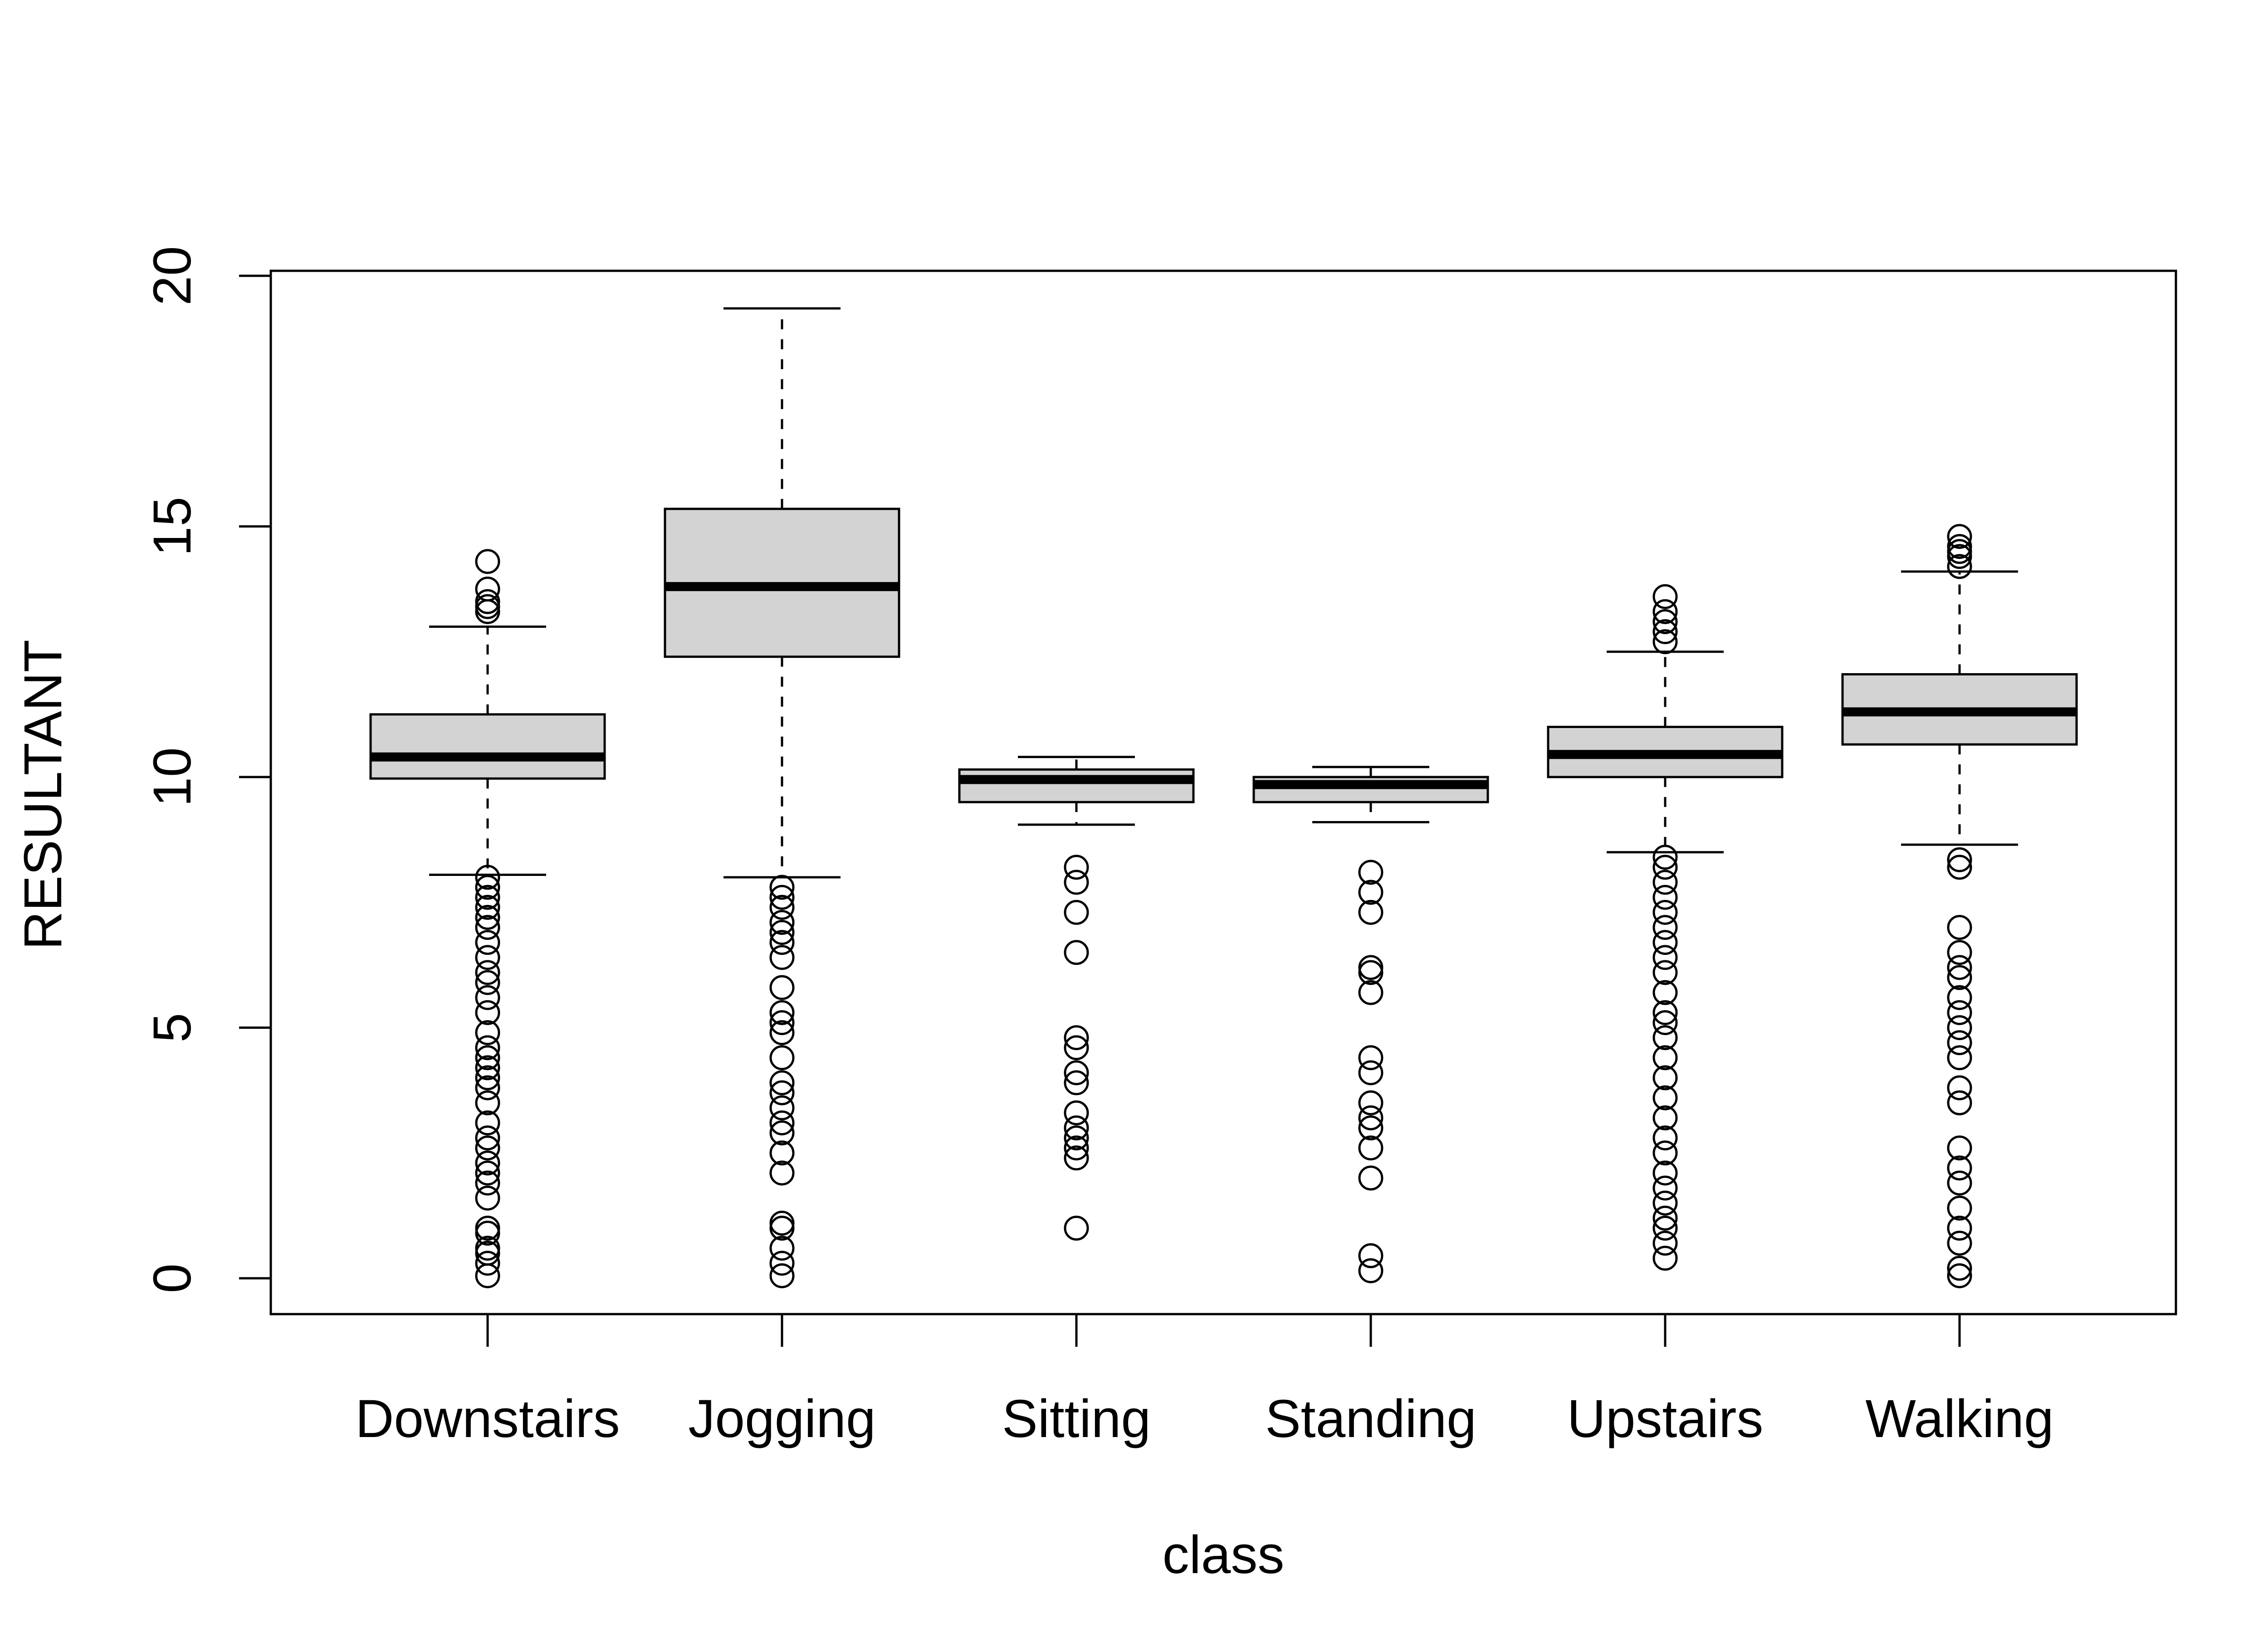 The image size is (2268, 1633). Describe the element at coordinates (1959, 906) in the screenshot. I see `box-walking` at that location.